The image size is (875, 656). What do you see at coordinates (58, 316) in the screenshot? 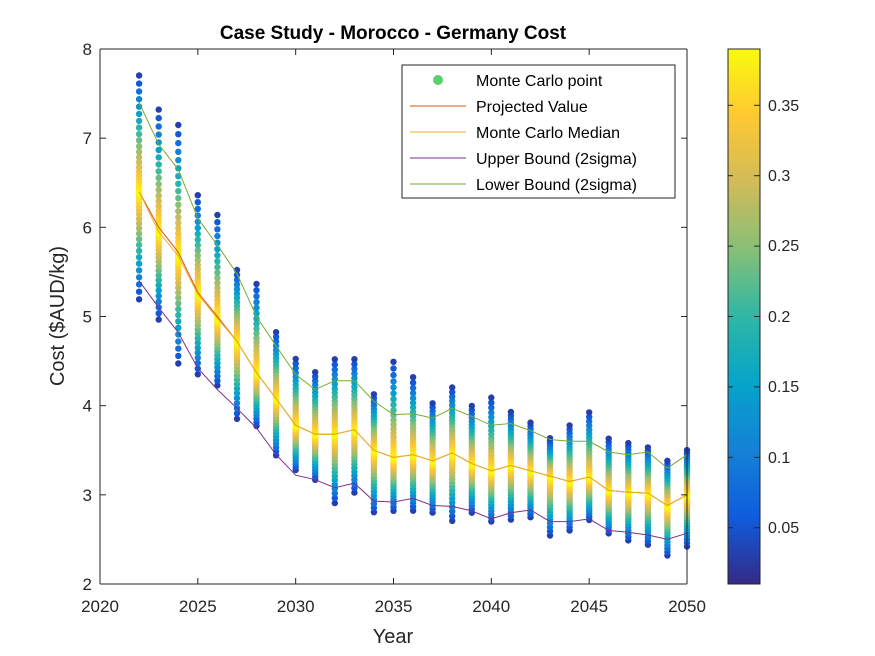
I see `y-axis-label: Cost ($AUD/kg)` at bounding box center [58, 316].